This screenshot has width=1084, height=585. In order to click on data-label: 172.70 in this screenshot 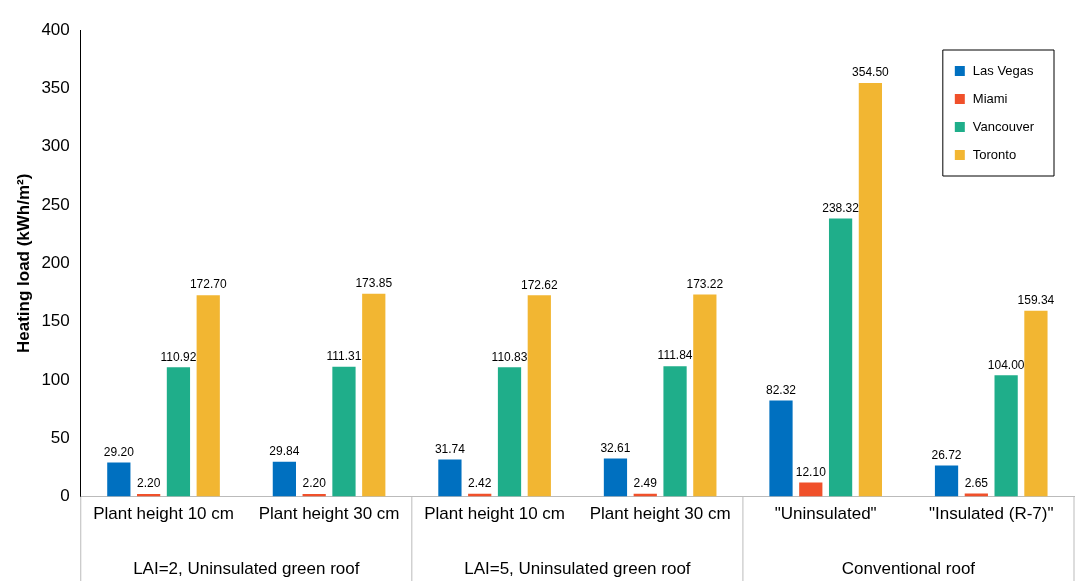, I will do `click(208, 284)`.